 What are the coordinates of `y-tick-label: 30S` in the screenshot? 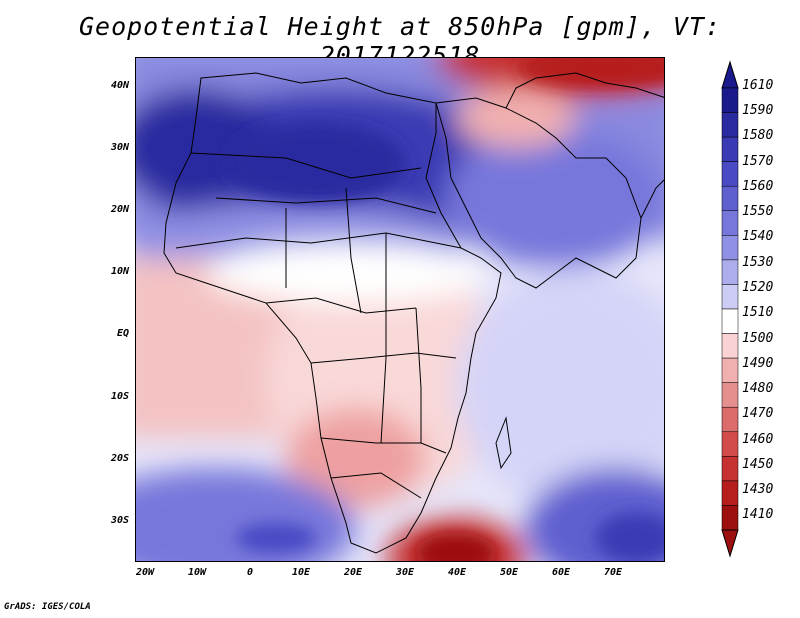 It's located at (119, 520).